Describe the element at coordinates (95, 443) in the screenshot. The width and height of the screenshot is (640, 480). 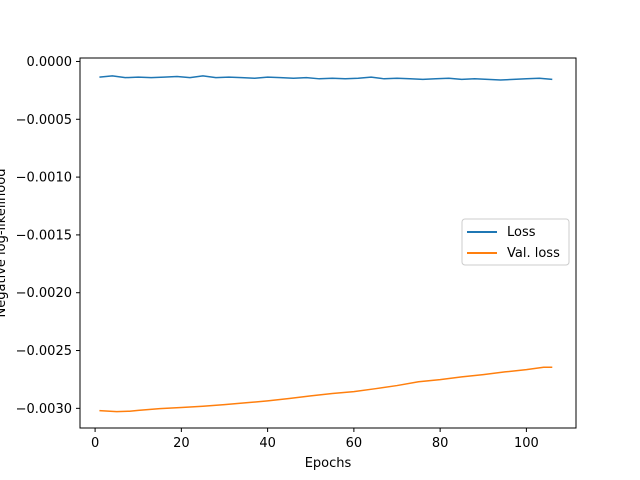
I see `x-tick-label: 0` at that location.